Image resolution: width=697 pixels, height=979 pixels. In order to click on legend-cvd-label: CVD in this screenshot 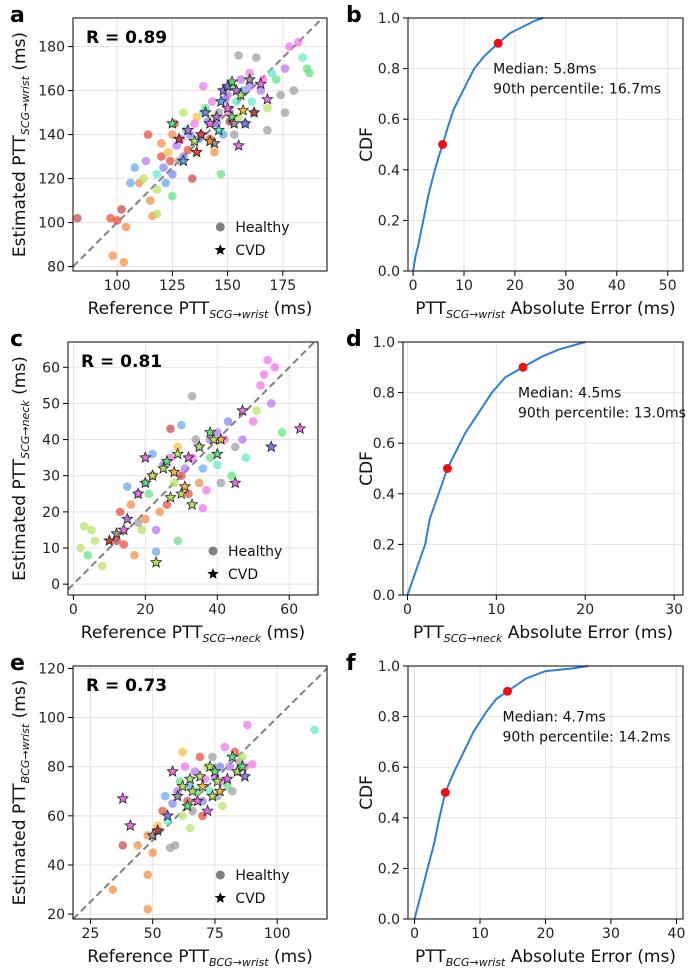, I will do `click(250, 251)`.